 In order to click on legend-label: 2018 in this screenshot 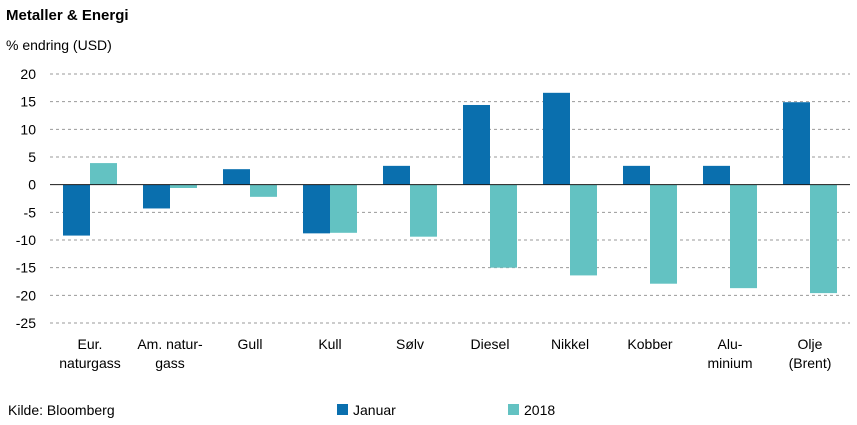, I will do `click(539, 410)`.